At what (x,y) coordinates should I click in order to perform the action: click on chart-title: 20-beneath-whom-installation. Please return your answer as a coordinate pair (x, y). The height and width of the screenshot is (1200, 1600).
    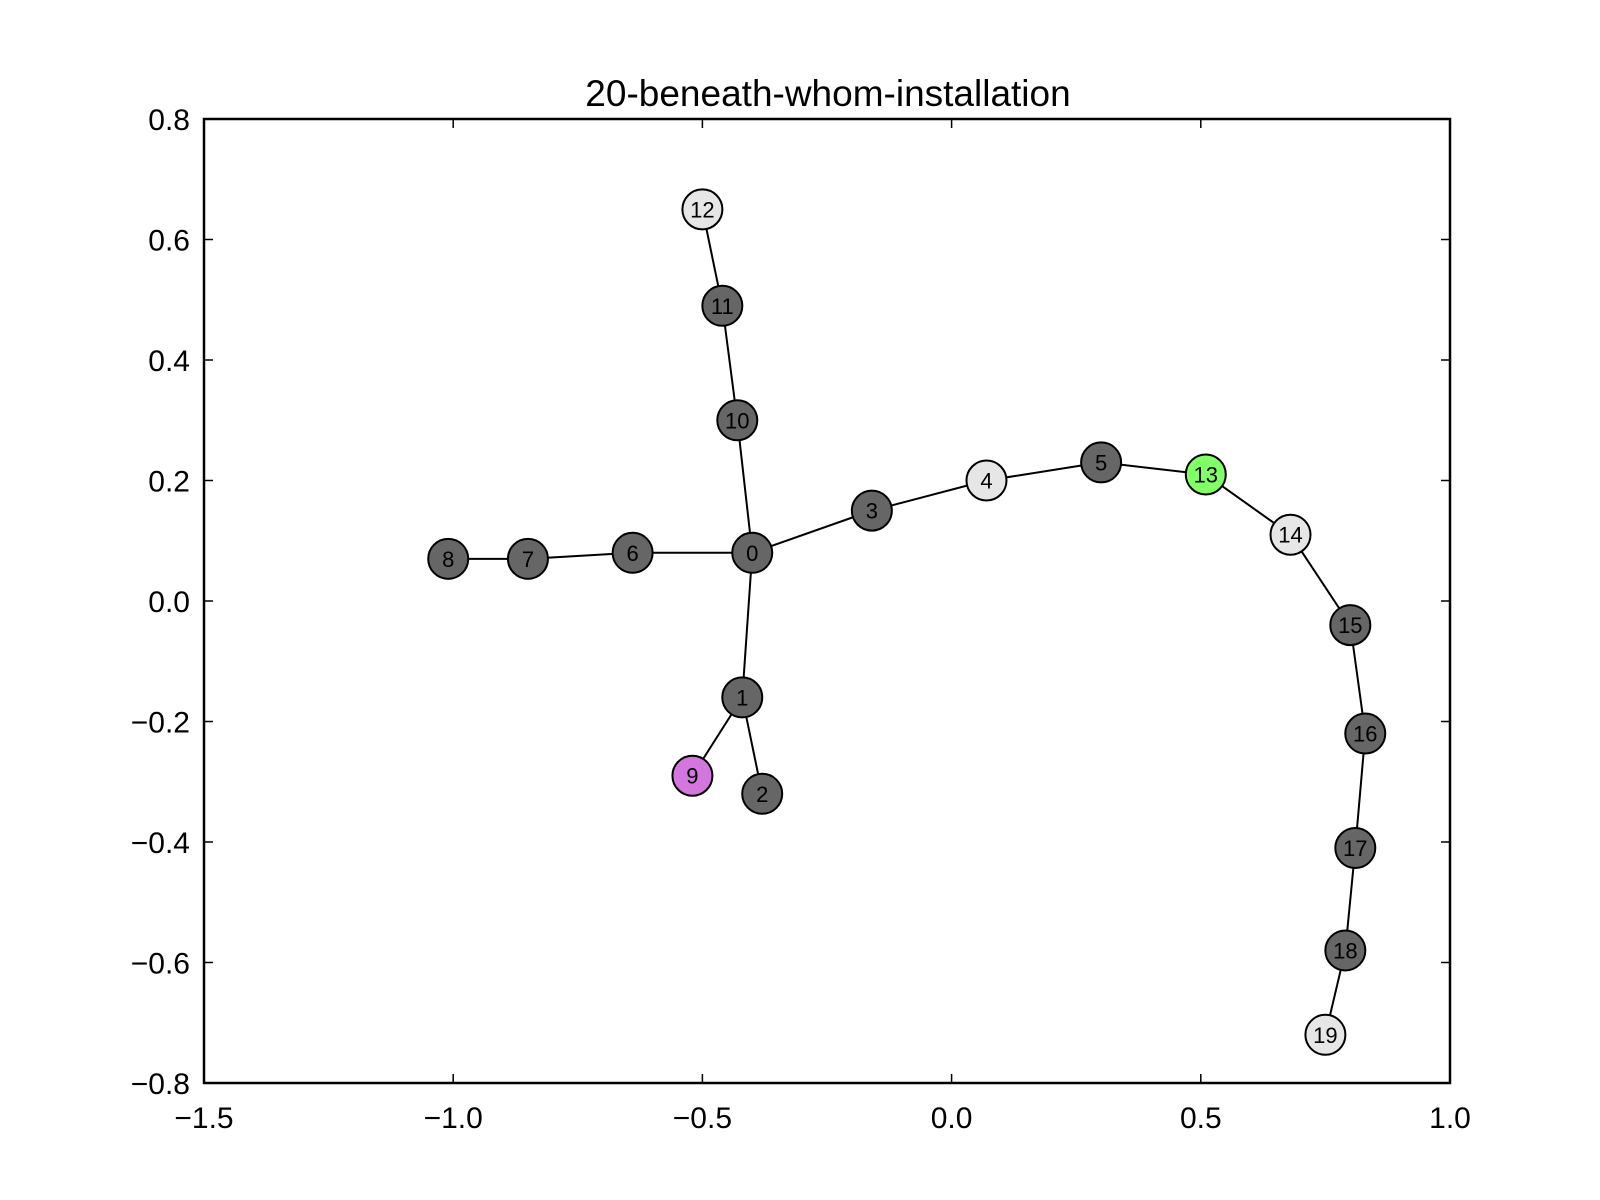
    Looking at the image, I should click on (827, 93).